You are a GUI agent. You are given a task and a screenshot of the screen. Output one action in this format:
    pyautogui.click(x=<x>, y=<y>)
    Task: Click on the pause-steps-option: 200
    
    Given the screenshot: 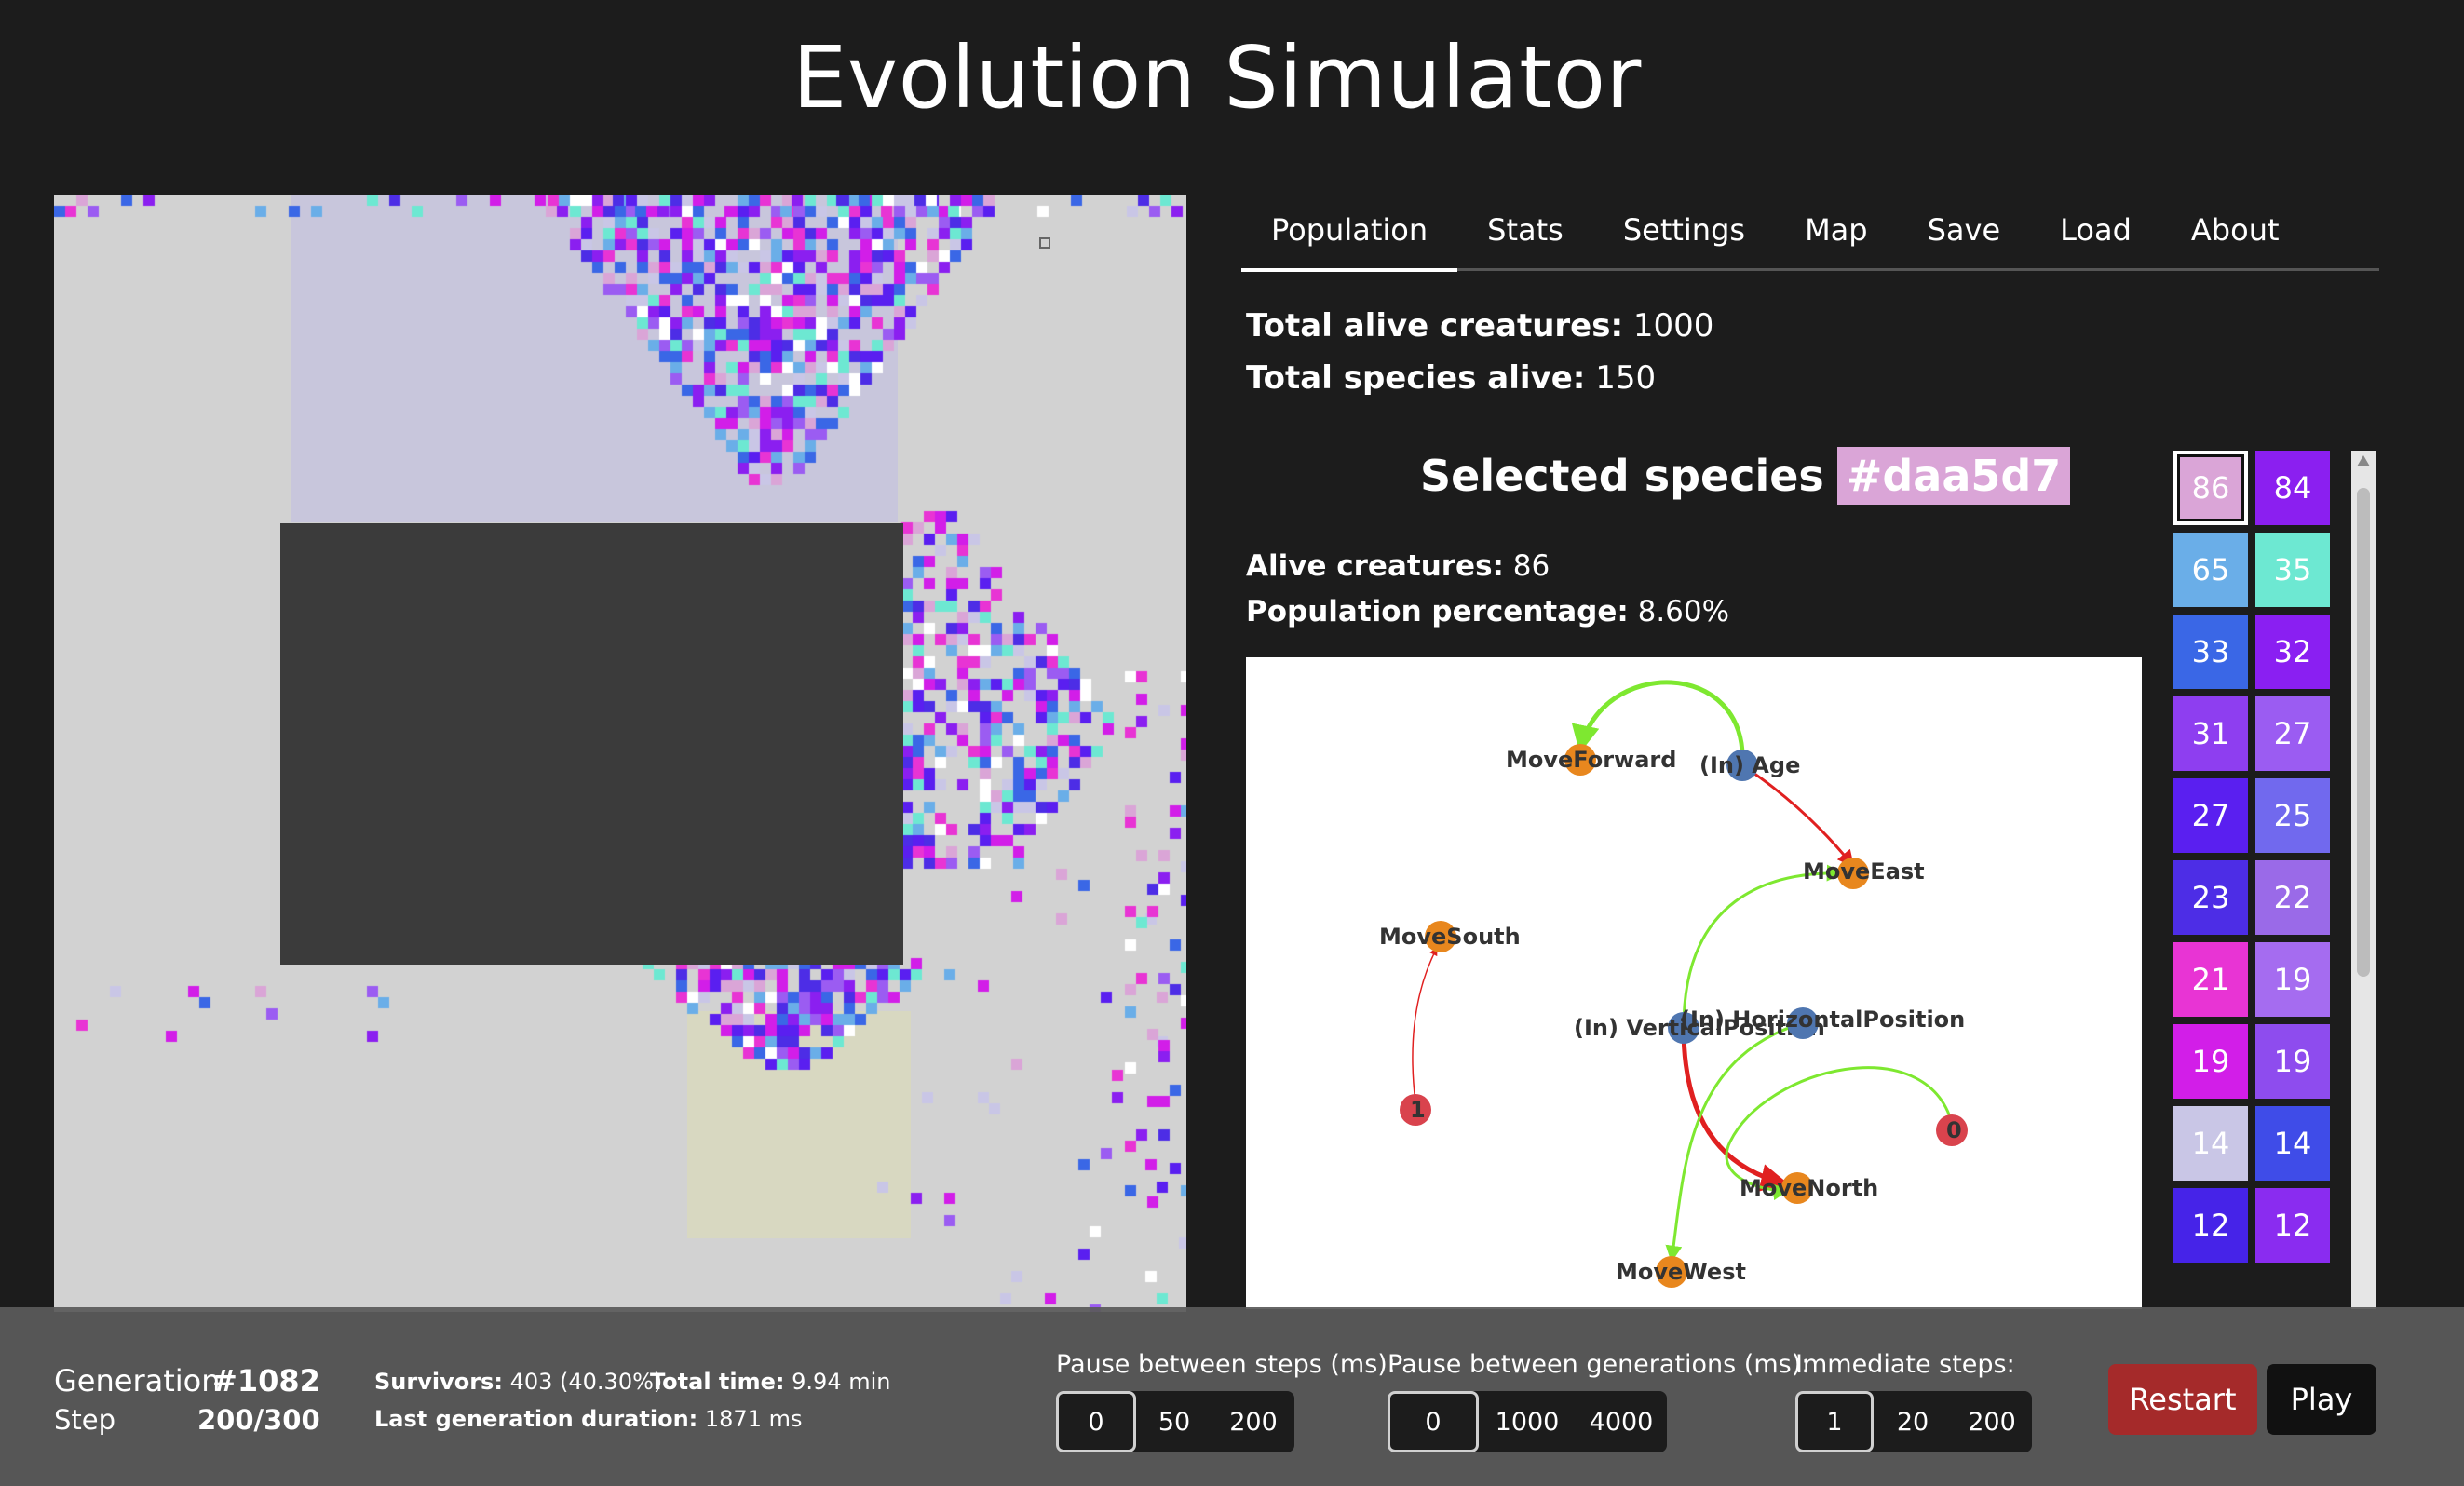 What is the action you would take?
    pyautogui.click(x=1253, y=1422)
    